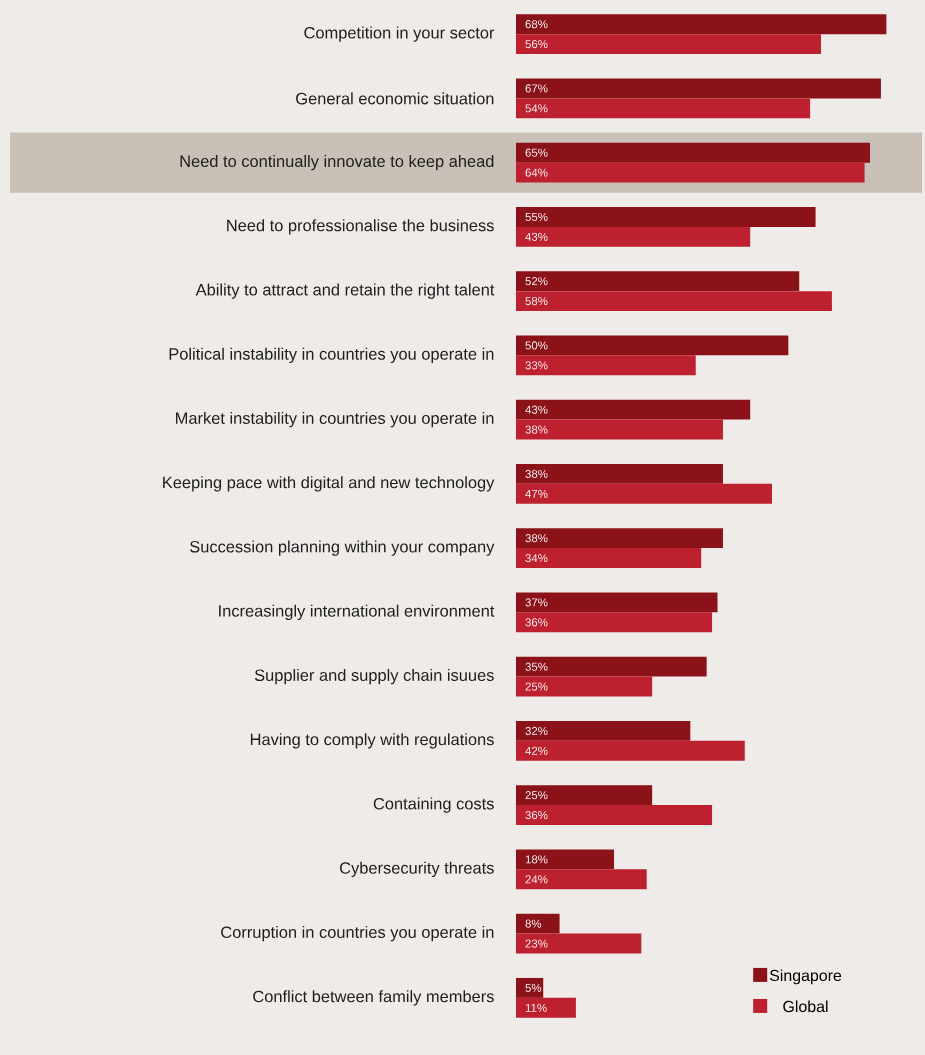 The width and height of the screenshot is (925, 1055). Describe the element at coordinates (533, 923) in the screenshot. I see `data-label: 8%` at that location.